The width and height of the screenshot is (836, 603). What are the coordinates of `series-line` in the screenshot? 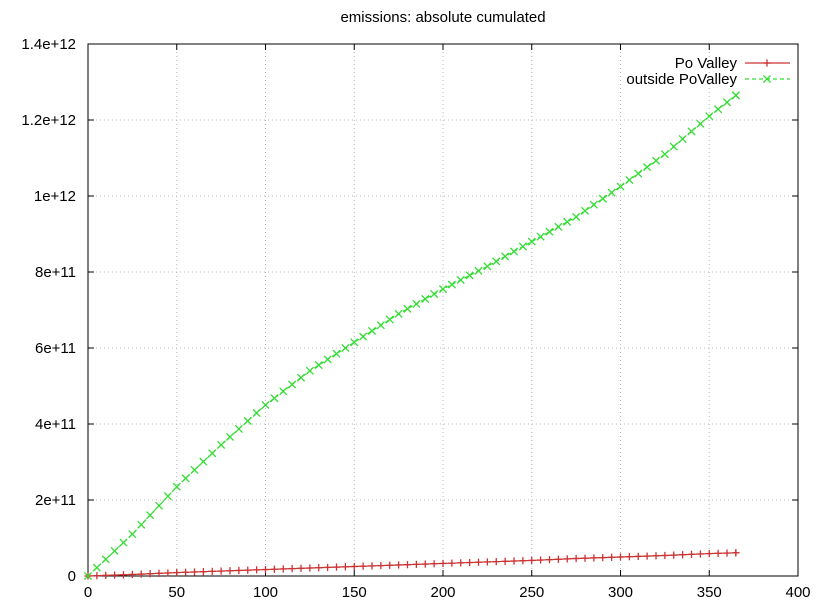 It's located at (411, 564).